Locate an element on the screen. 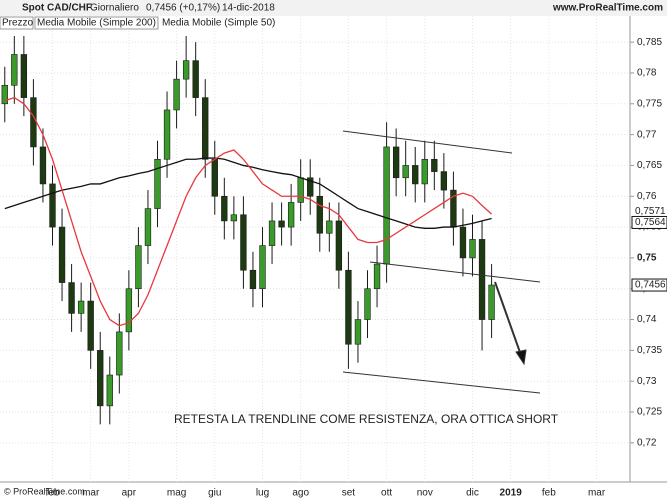  y-tick-label: 0,76 is located at coordinates (647, 196).